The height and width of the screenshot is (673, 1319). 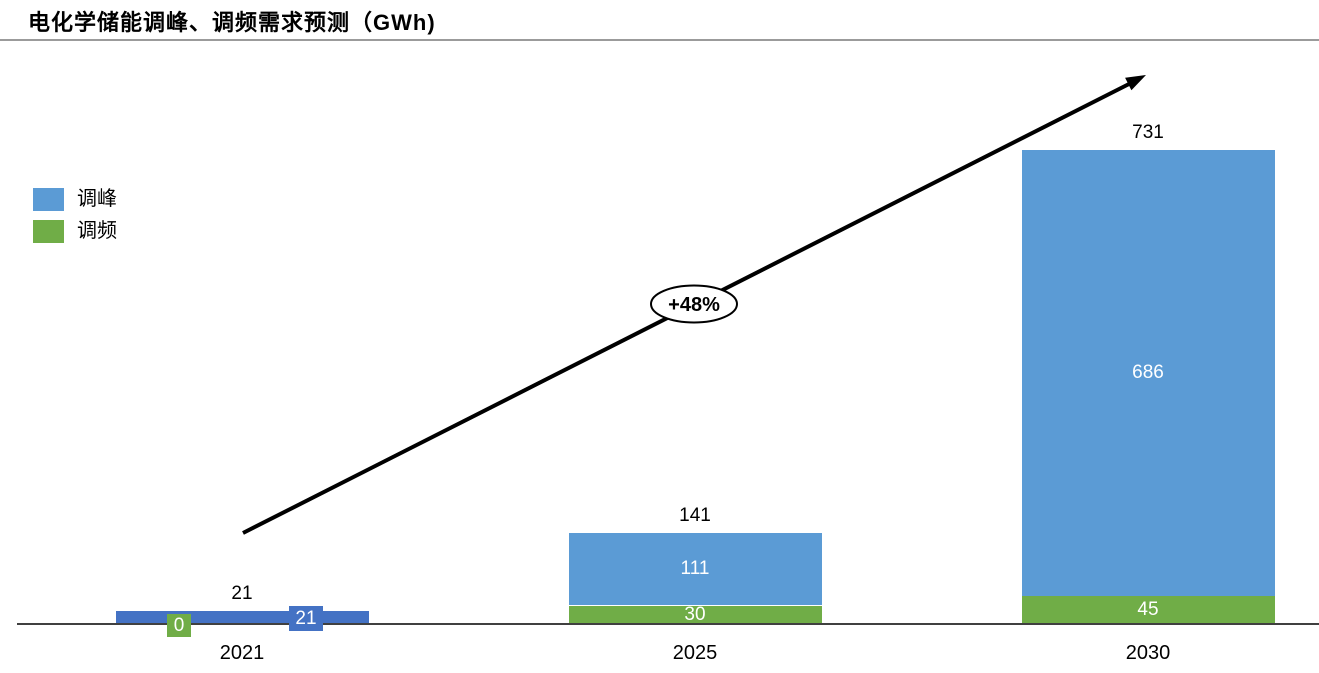 I want to click on segment-value-label: 30, so click(x=695, y=615).